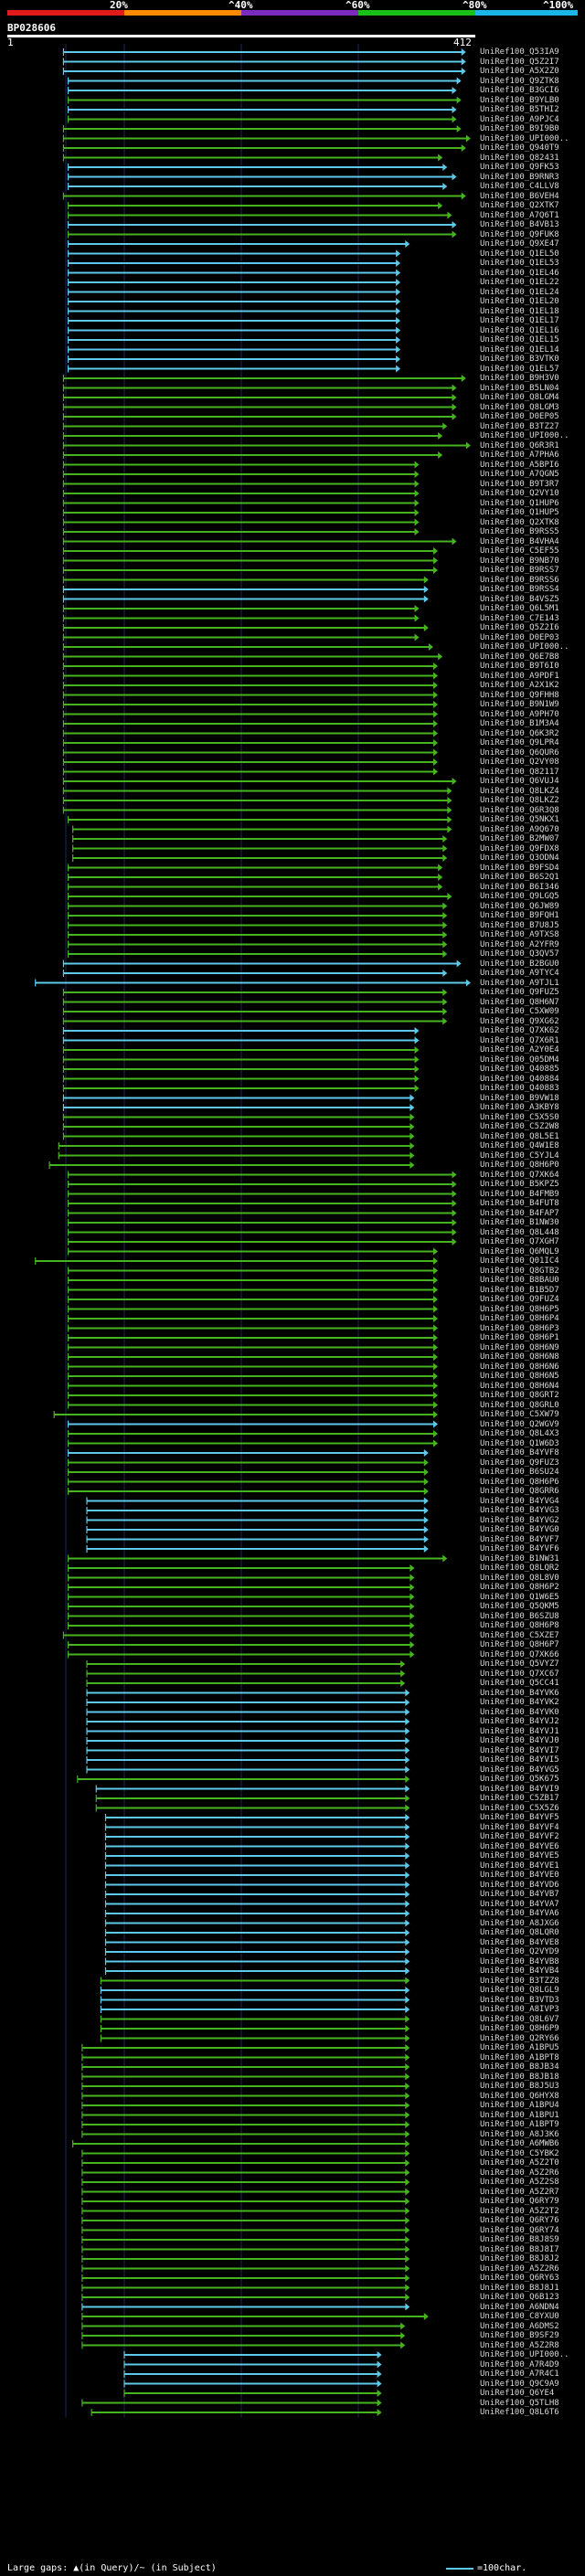  What do you see at coordinates (519, 1318) in the screenshot?
I see `hit-label: UniRef100_Q8H6P4` at bounding box center [519, 1318].